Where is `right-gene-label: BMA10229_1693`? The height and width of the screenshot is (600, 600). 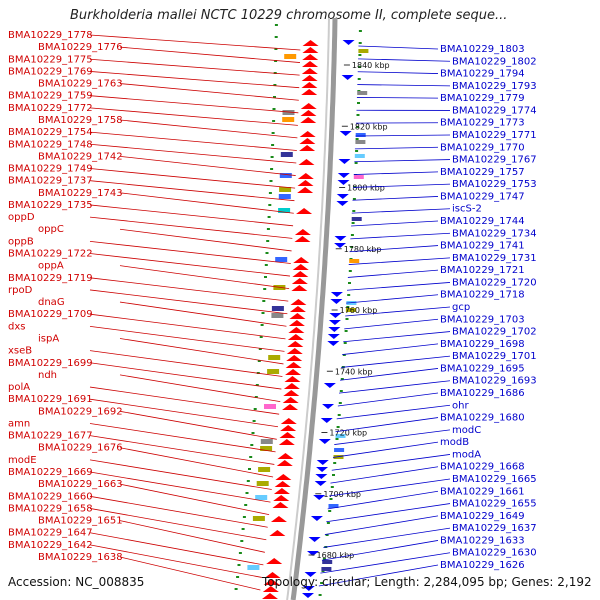
right-gene-label: BMA10229_1693 is located at coordinates (494, 381).